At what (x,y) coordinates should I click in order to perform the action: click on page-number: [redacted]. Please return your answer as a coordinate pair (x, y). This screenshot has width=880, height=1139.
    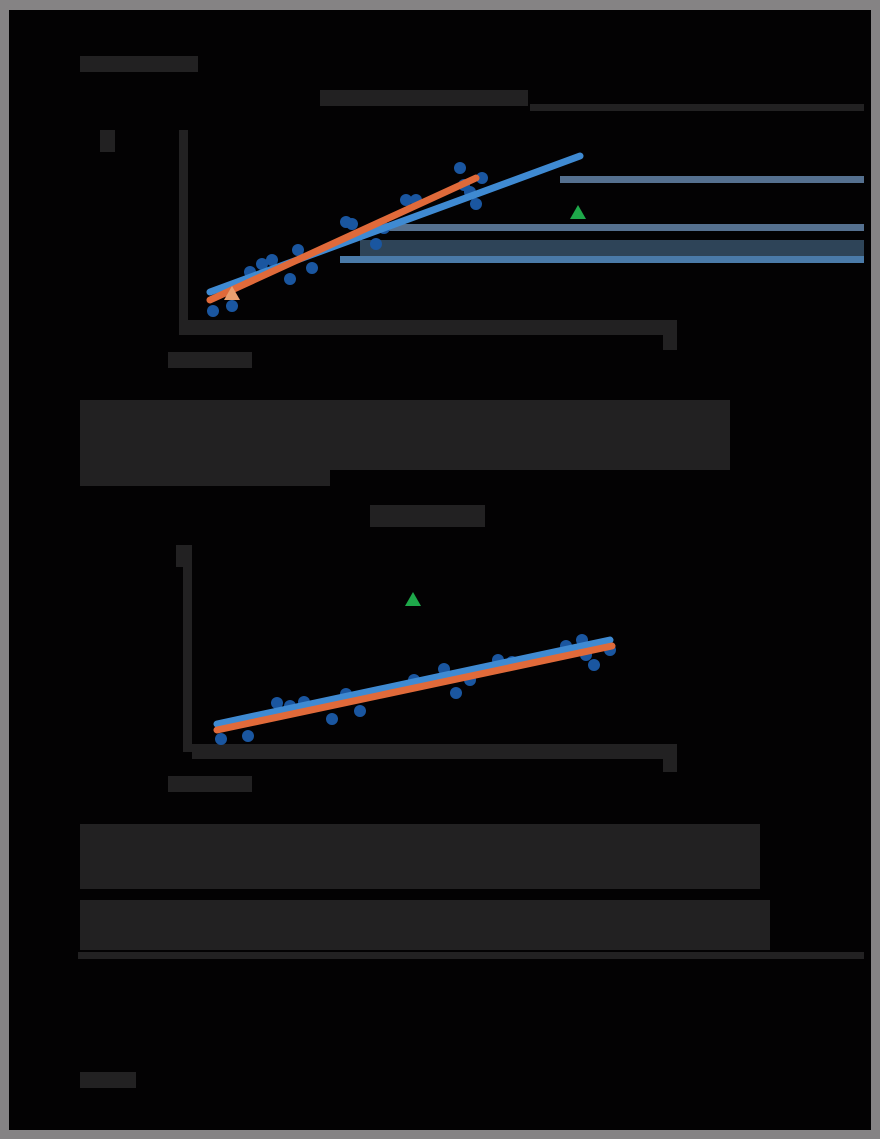
    Looking at the image, I should click on (108, 1080).